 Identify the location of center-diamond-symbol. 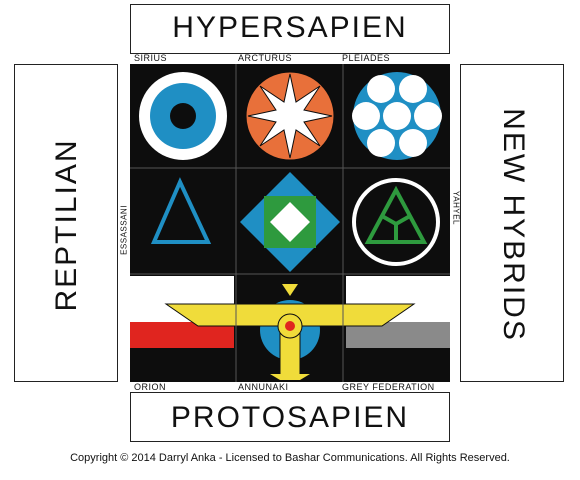
(290, 222).